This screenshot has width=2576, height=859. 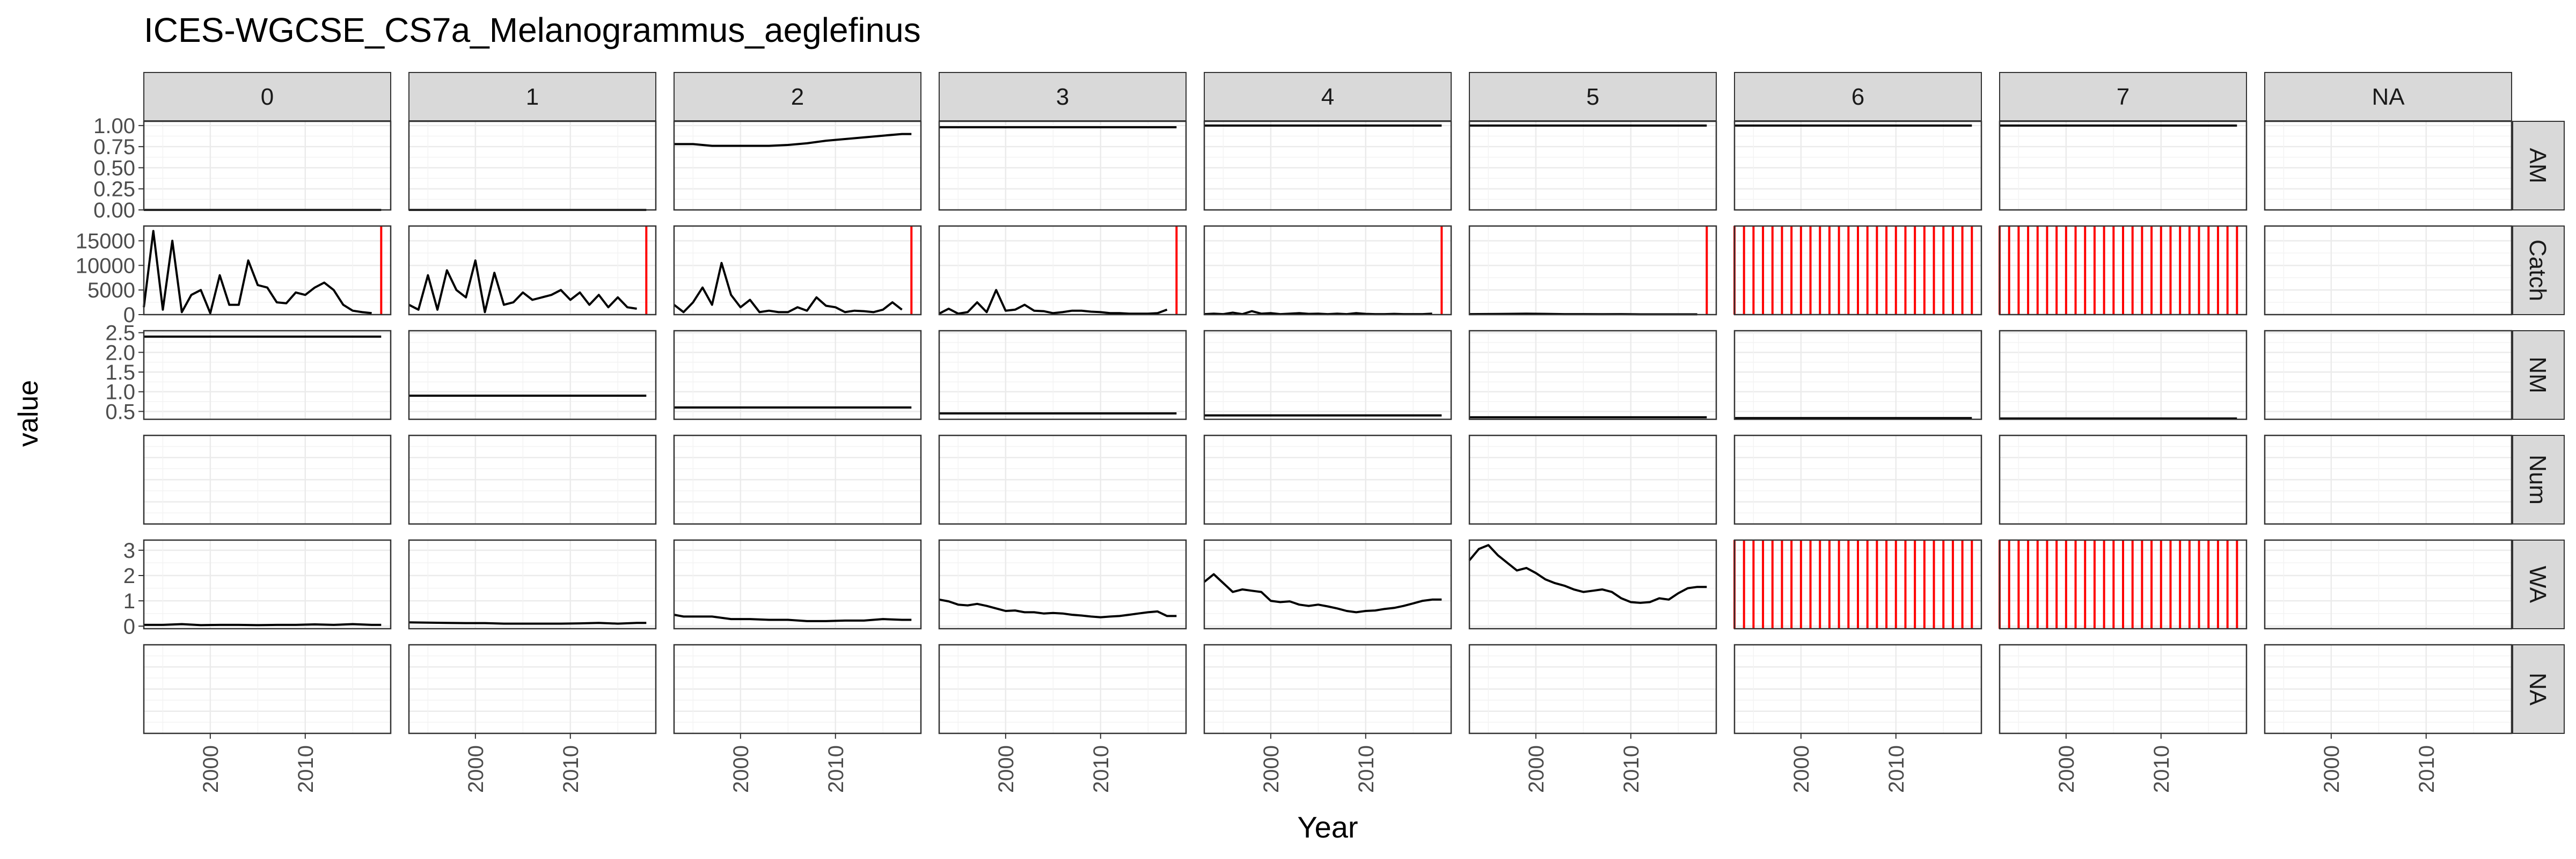 What do you see at coordinates (2388, 165) in the screenshot?
I see `panel-AM-NA` at bounding box center [2388, 165].